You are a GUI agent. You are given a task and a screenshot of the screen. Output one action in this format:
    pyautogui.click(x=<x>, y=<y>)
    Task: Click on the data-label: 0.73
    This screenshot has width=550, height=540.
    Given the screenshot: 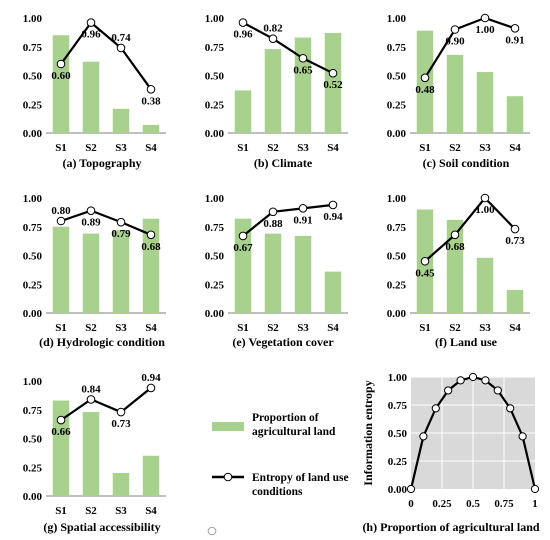 What is the action you would take?
    pyautogui.click(x=121, y=424)
    